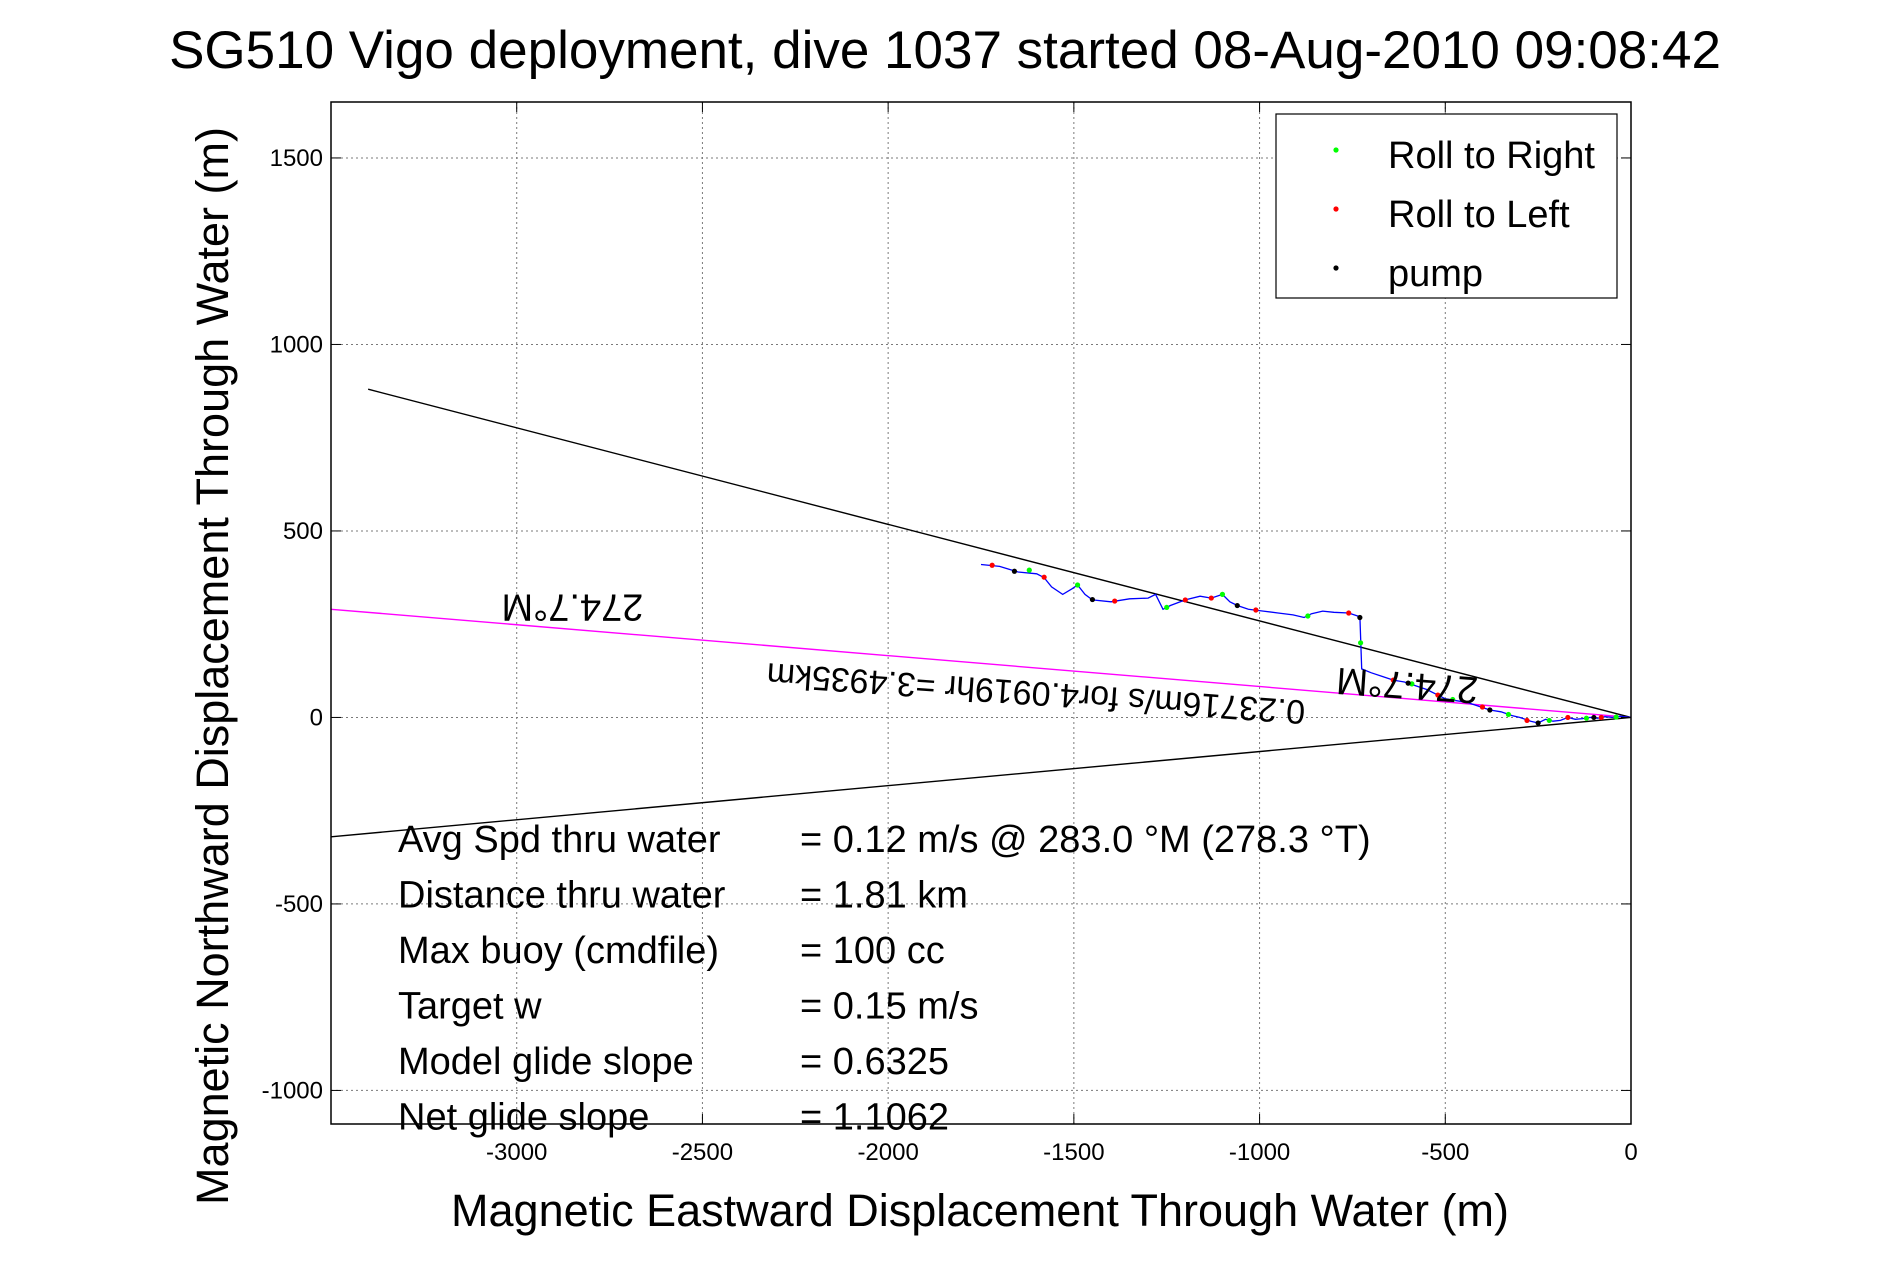 This screenshot has width=1891, height=1262. Describe the element at coordinates (470, 1007) in the screenshot. I see `stat-label: Target w` at that location.